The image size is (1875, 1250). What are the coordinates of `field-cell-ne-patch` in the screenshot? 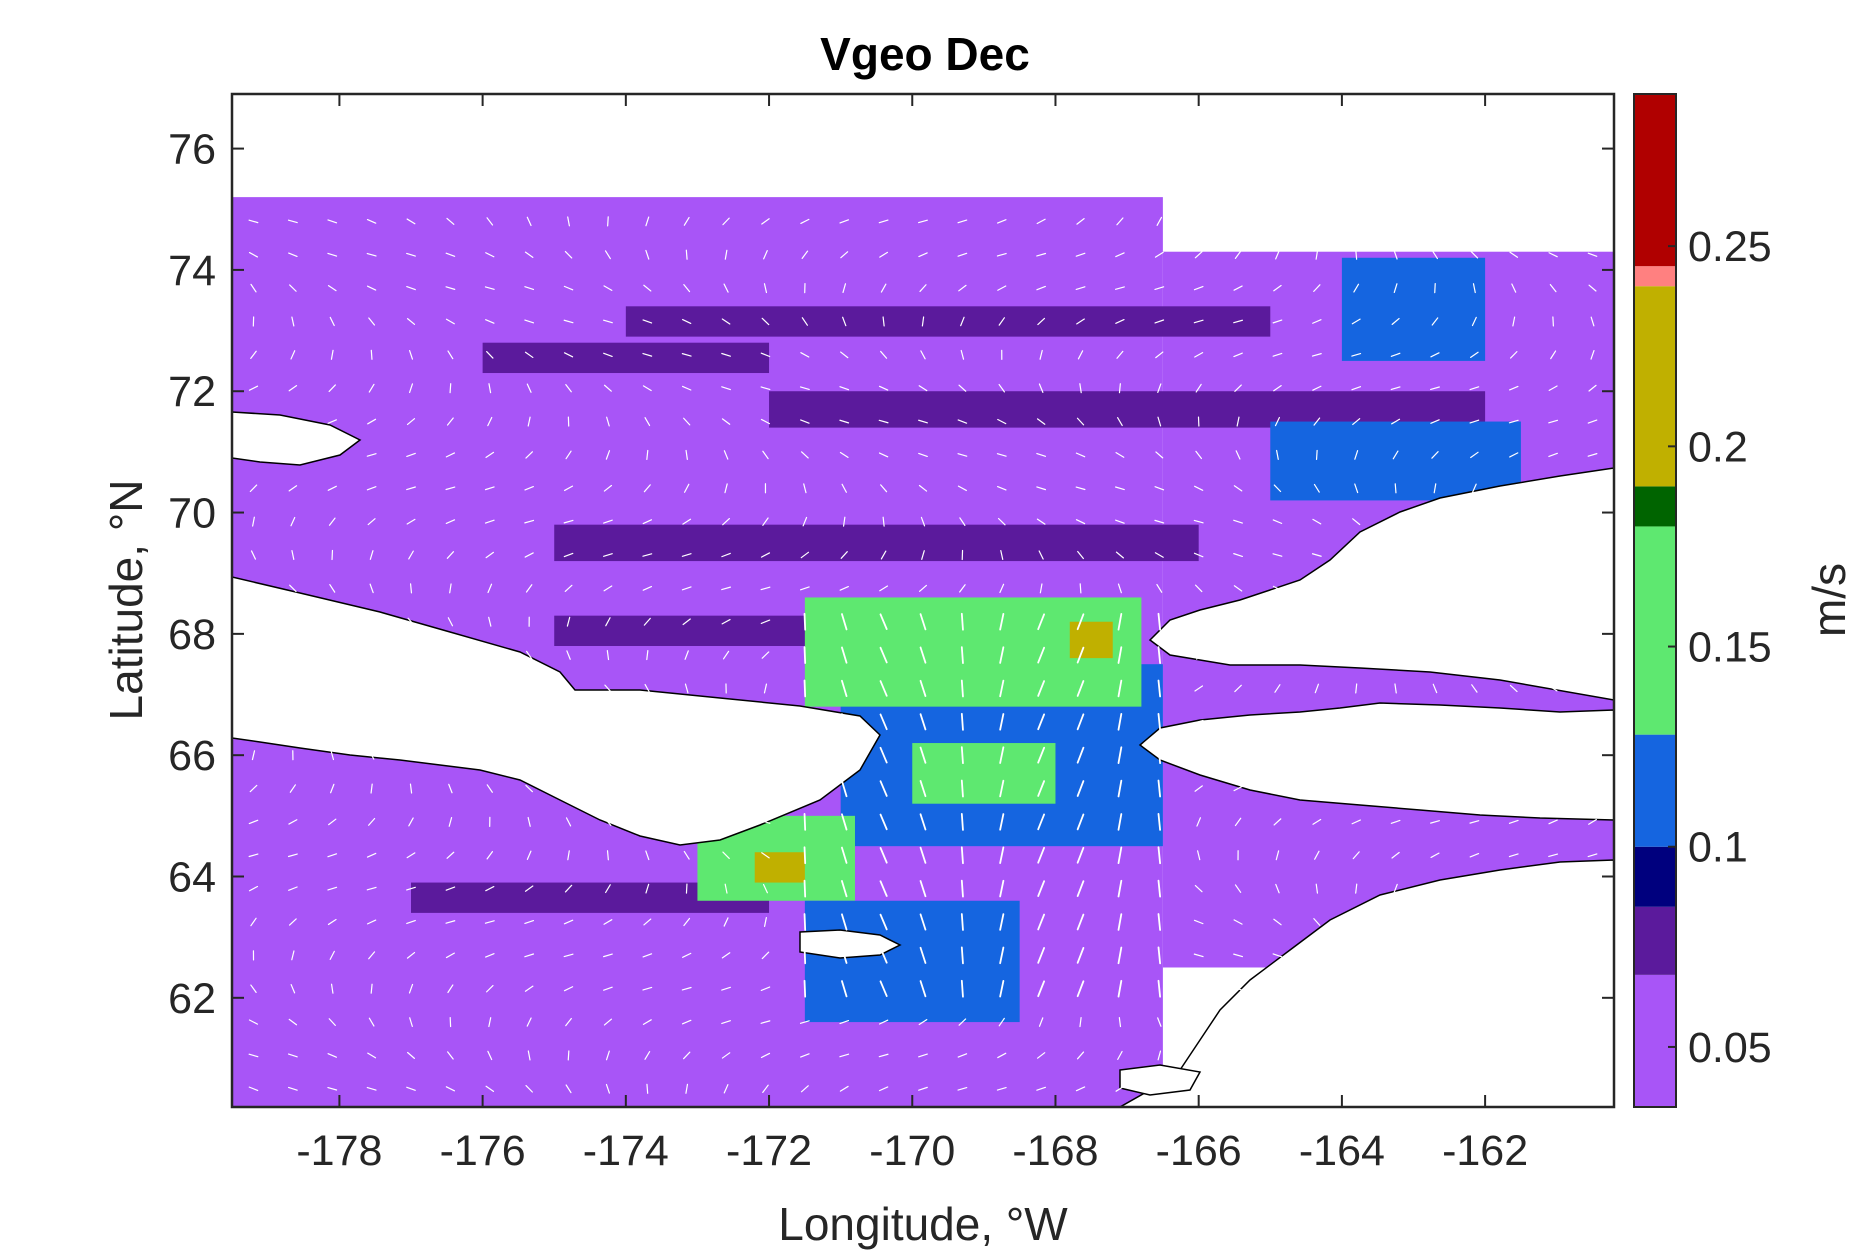 It's located at (1413, 309).